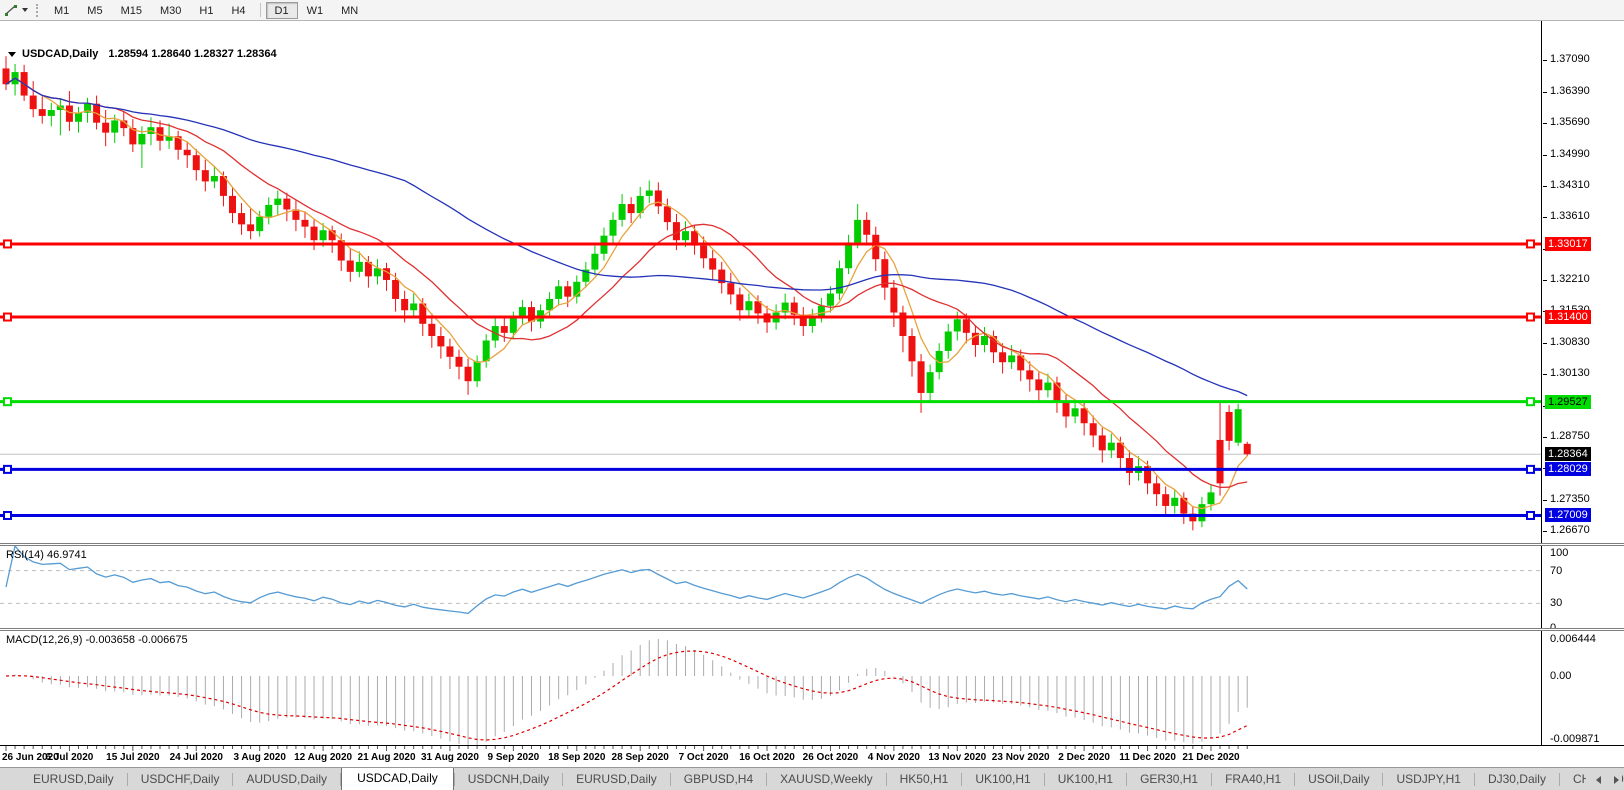 This screenshot has height=790, width=1624. Describe the element at coordinates (1616, 779) in the screenshot. I see `tab-scroll-right-button` at that location.